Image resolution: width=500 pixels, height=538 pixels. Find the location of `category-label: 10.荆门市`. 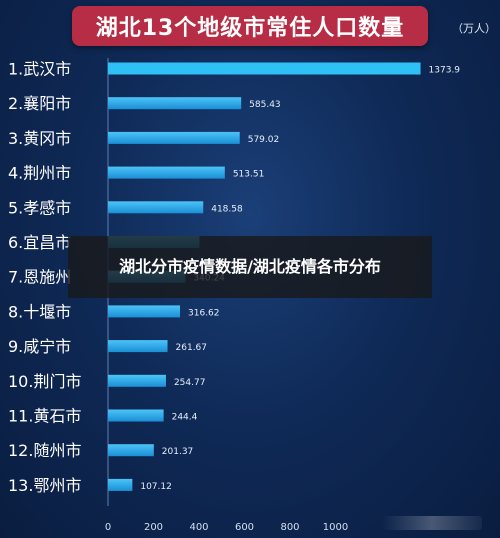

category-label: 10.荆门市 is located at coordinates (44, 381).